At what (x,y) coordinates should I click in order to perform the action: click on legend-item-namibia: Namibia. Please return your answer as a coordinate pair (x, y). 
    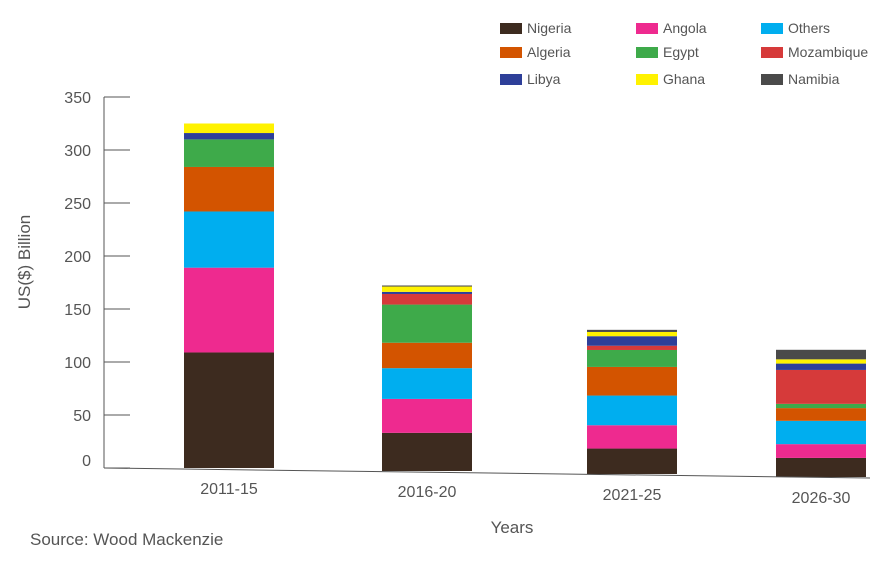
    Looking at the image, I should click on (800, 79).